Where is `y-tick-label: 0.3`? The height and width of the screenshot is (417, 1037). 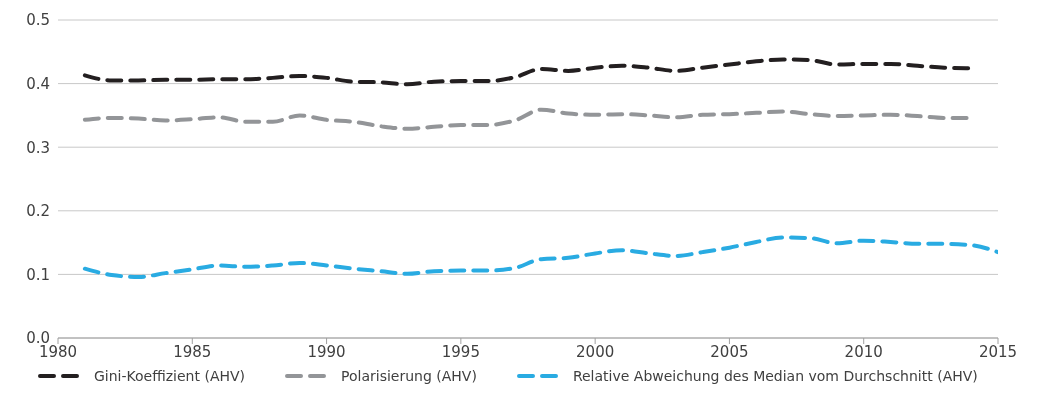
y-tick-label: 0.3 is located at coordinates (38, 147).